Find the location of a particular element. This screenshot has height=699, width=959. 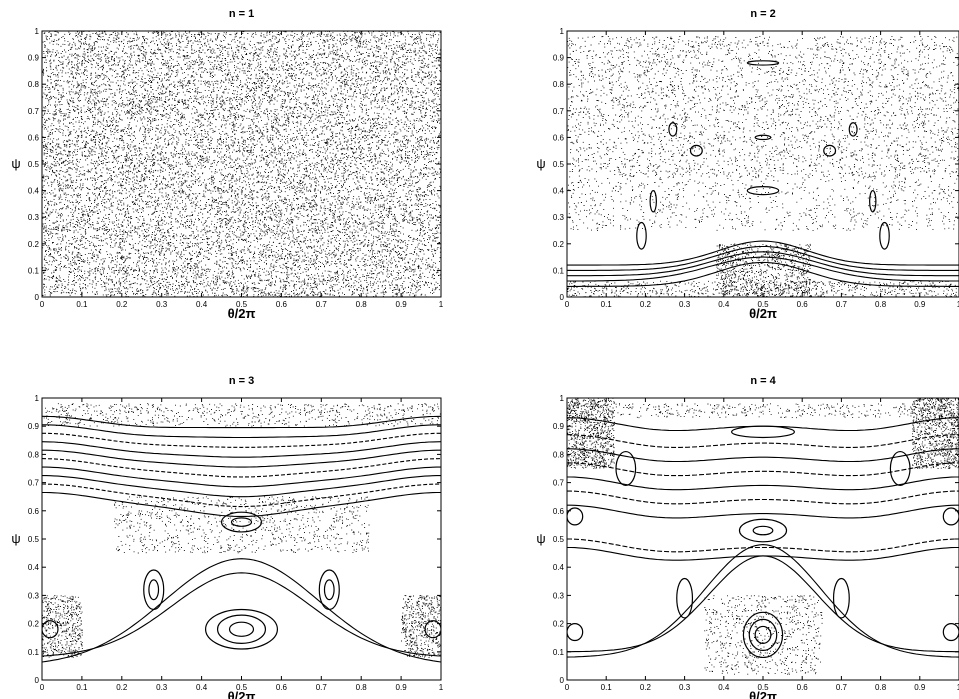

panel-title: n = 4 is located at coordinates (763, 381).